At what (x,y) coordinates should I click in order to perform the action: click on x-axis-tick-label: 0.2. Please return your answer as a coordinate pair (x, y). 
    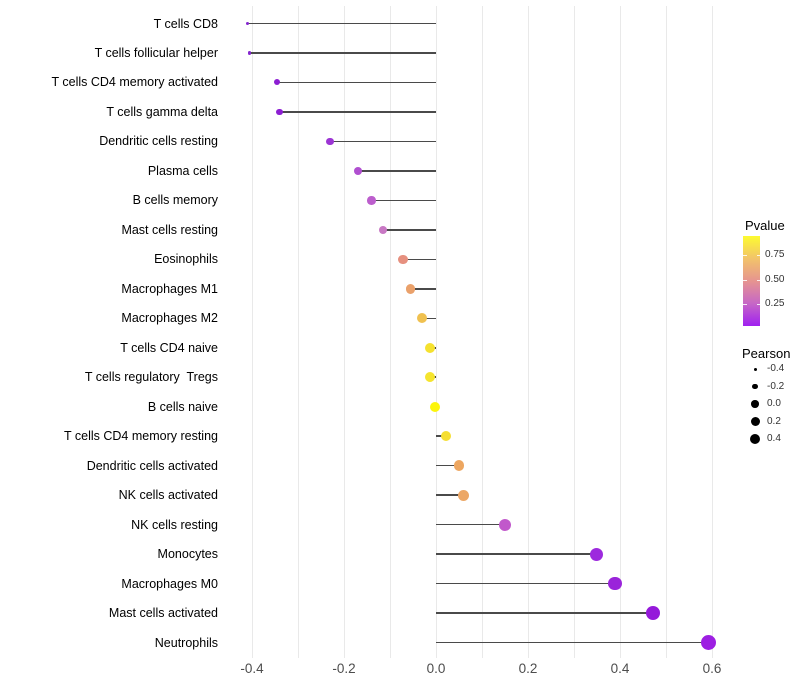
    Looking at the image, I should click on (528, 668).